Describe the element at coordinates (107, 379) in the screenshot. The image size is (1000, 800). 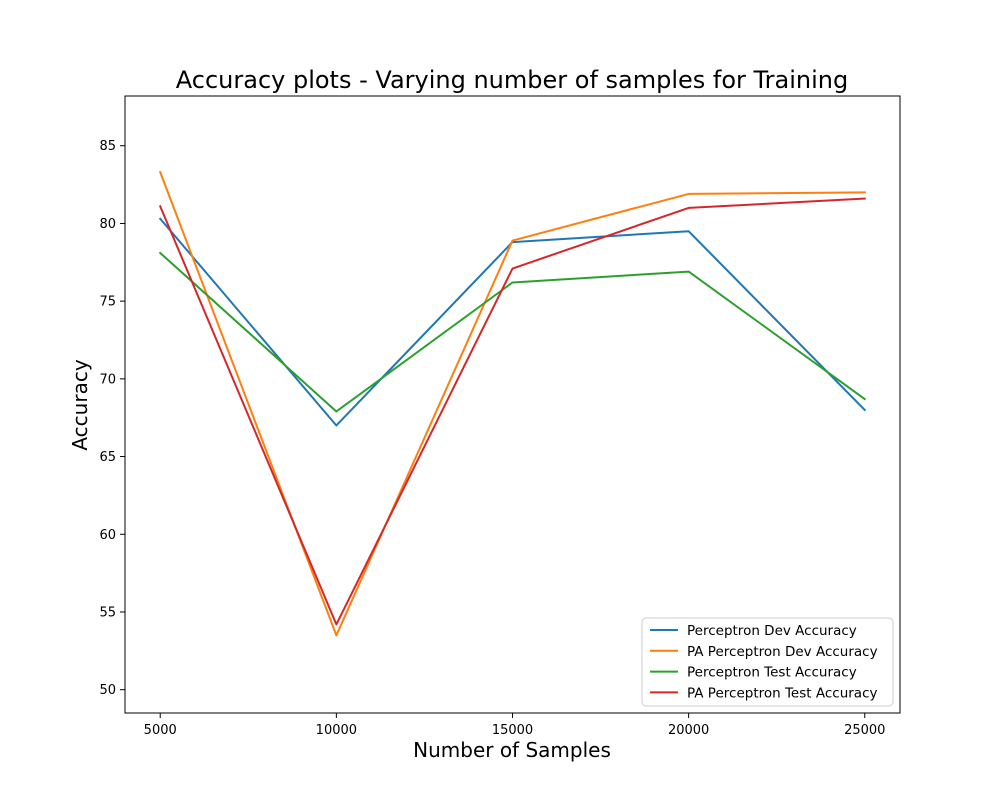
I see `y-tick-label: 70` at that location.